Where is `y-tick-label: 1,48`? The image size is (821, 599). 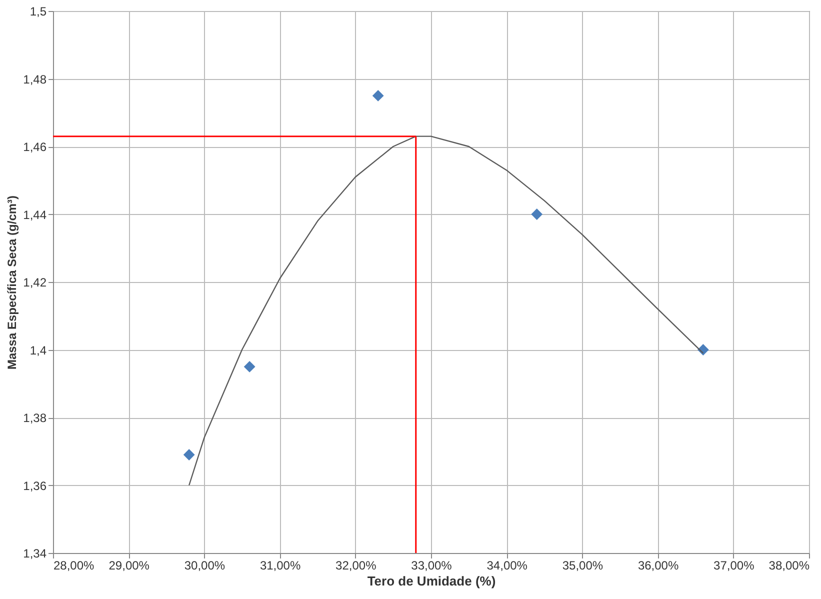
y-tick-label: 1,48 is located at coordinates (35, 79).